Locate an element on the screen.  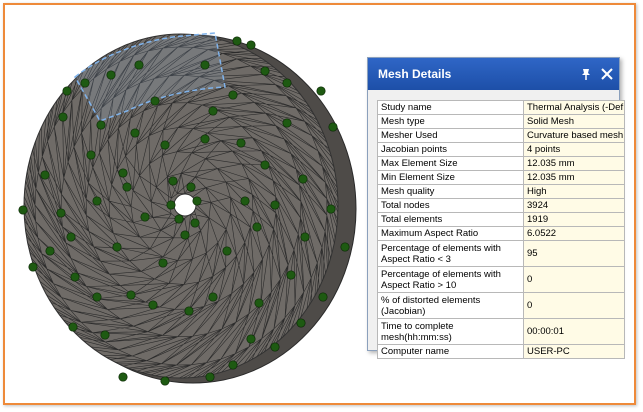
table-row: Mesh quality High is located at coordinates (501, 191).